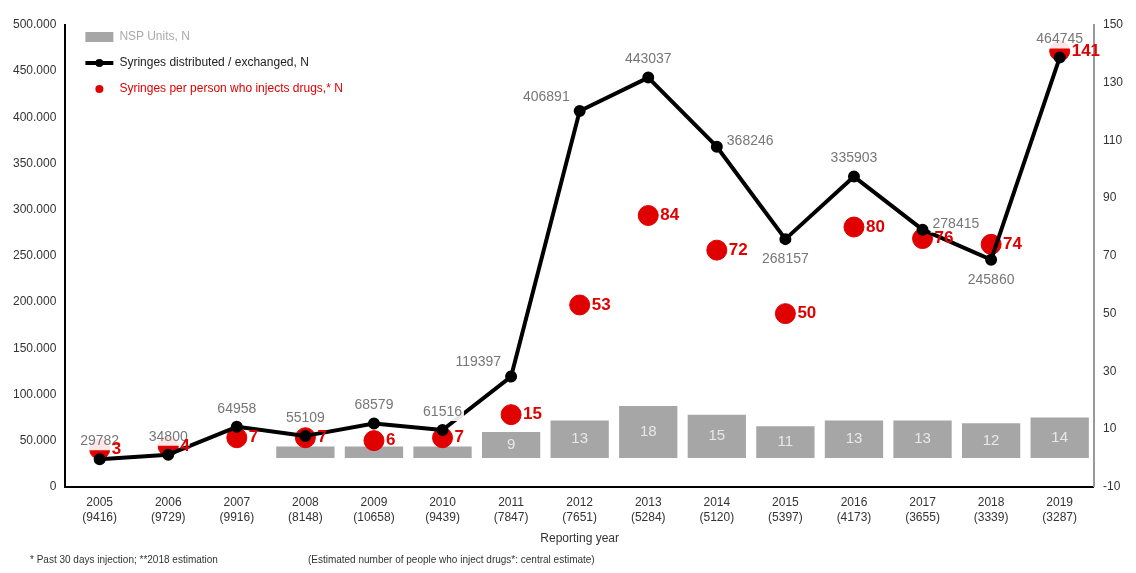 The width and height of the screenshot is (1136, 573). I want to click on x-tick-label: 2019 (3287), so click(1060, 509).